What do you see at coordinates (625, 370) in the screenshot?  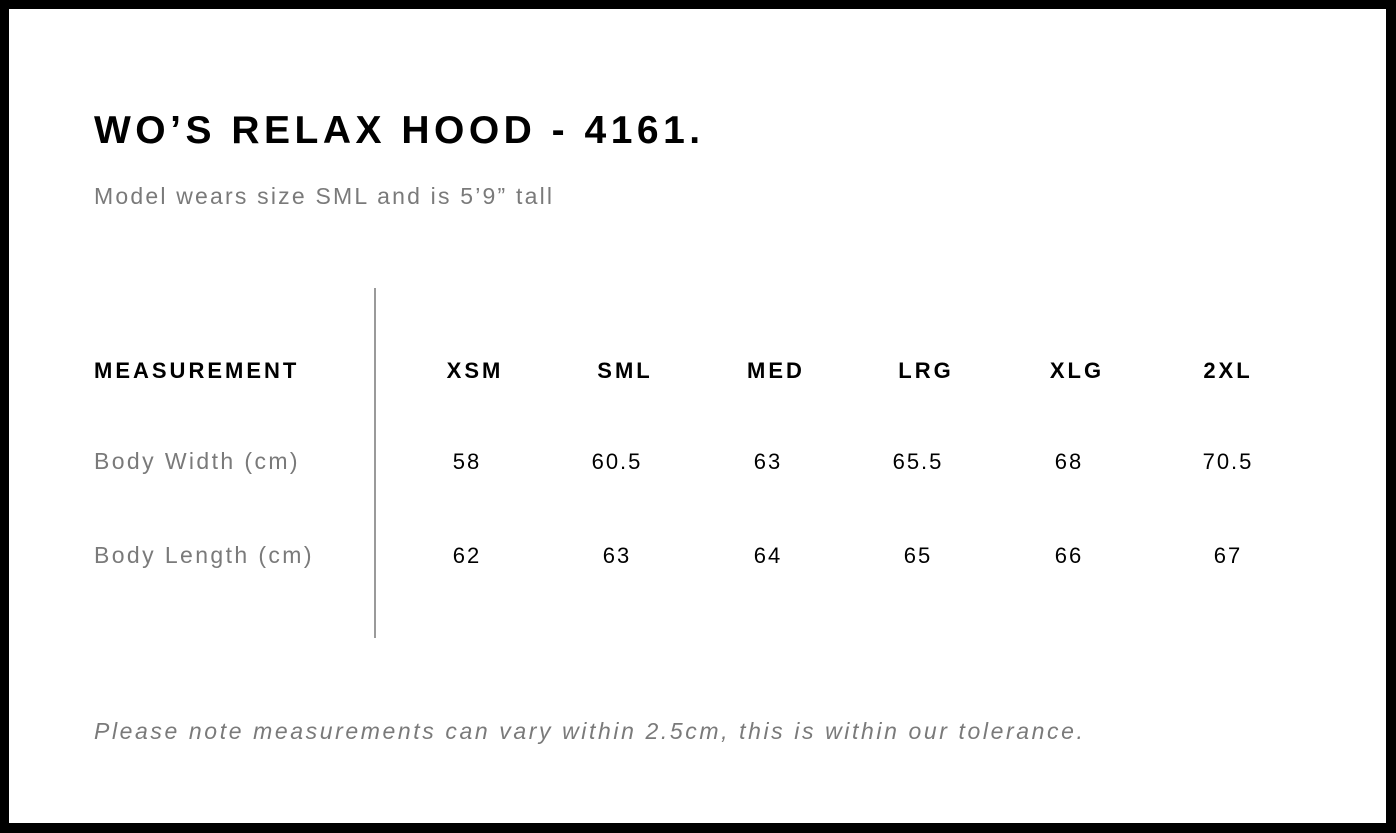 I see `size-header-sml: SML` at bounding box center [625, 370].